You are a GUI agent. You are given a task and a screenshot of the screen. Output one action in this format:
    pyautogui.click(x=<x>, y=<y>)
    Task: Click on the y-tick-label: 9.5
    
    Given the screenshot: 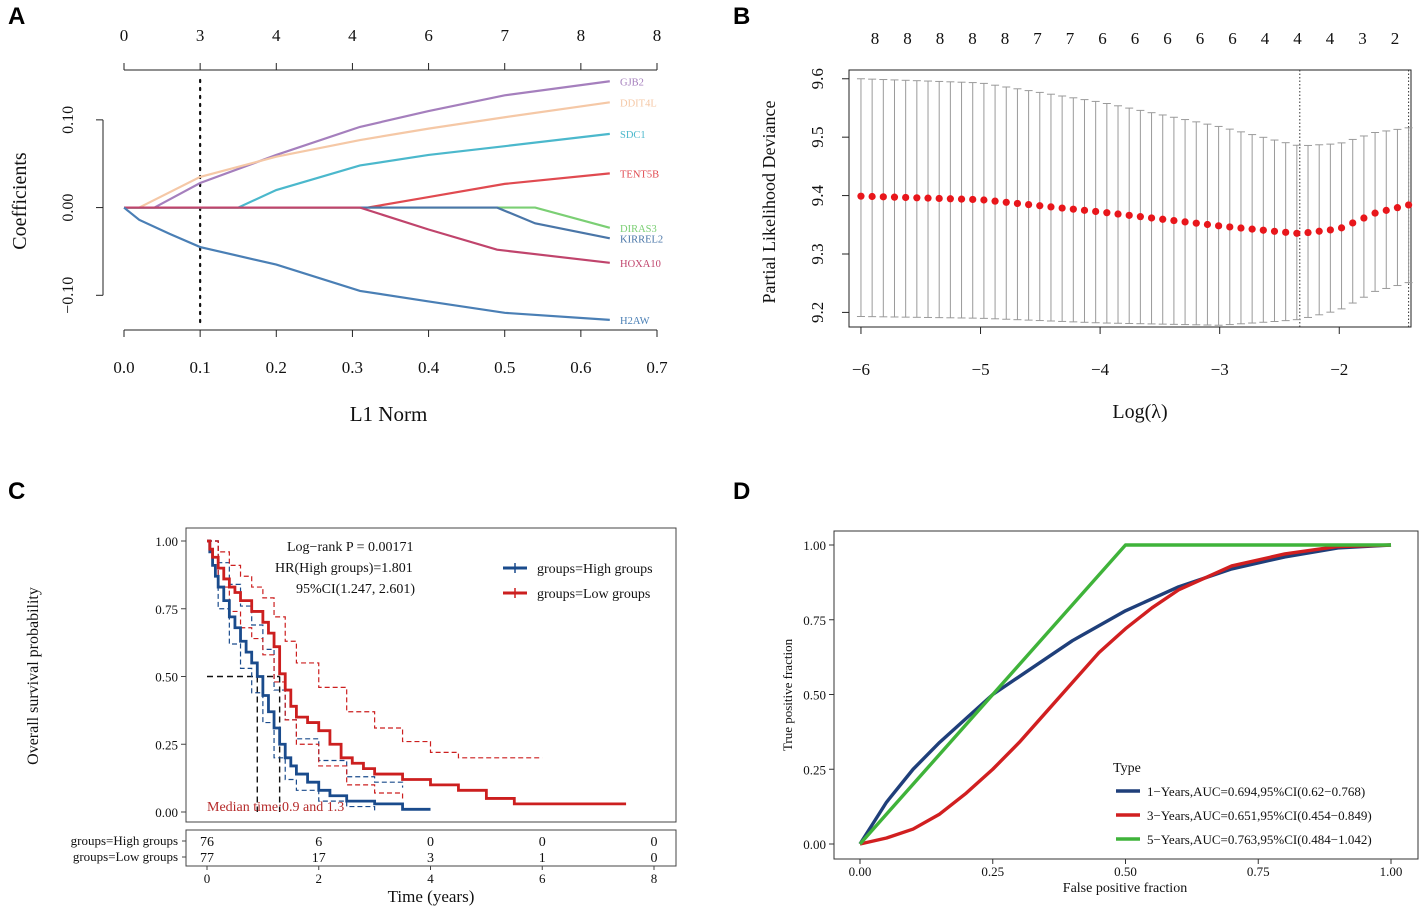 What is the action you would take?
    pyautogui.click(x=817, y=137)
    